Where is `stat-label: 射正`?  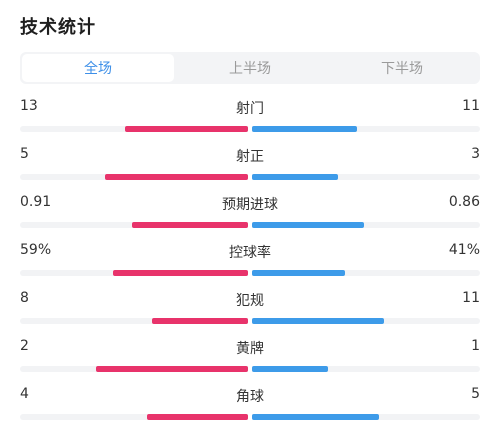
stat-label: 射正 is located at coordinates (250, 157).